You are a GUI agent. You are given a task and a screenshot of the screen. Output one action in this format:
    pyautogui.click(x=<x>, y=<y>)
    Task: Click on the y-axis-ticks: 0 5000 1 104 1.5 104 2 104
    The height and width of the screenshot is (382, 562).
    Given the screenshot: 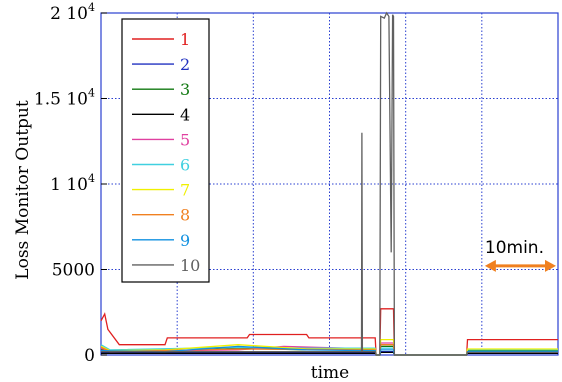 What is the action you would take?
    pyautogui.click(x=70, y=183)
    